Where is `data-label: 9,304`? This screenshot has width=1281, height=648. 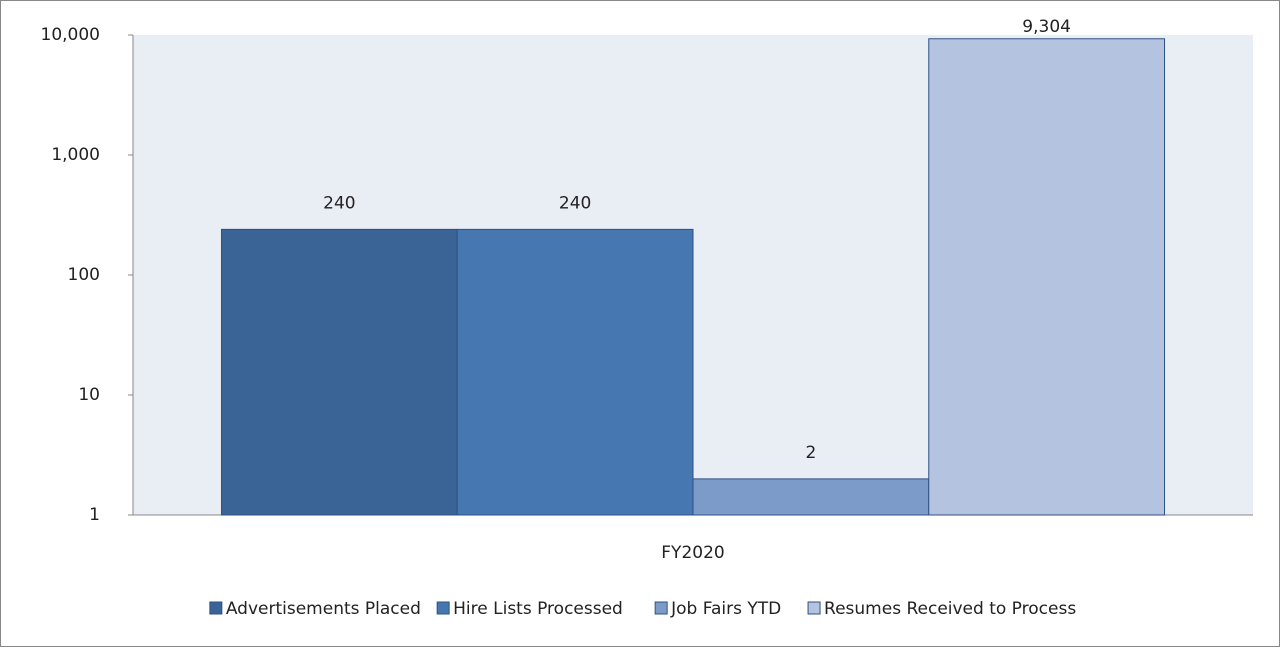
data-label: 9,304 is located at coordinates (1046, 27).